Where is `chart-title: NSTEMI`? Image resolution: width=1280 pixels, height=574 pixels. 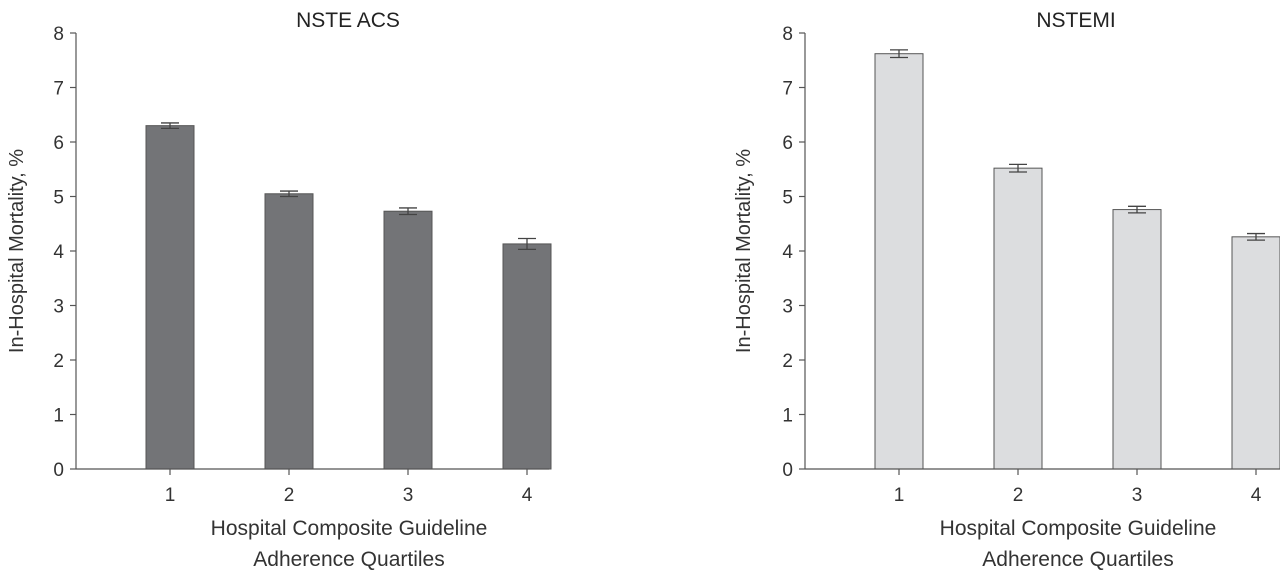
chart-title: NSTEMI is located at coordinates (1075, 20).